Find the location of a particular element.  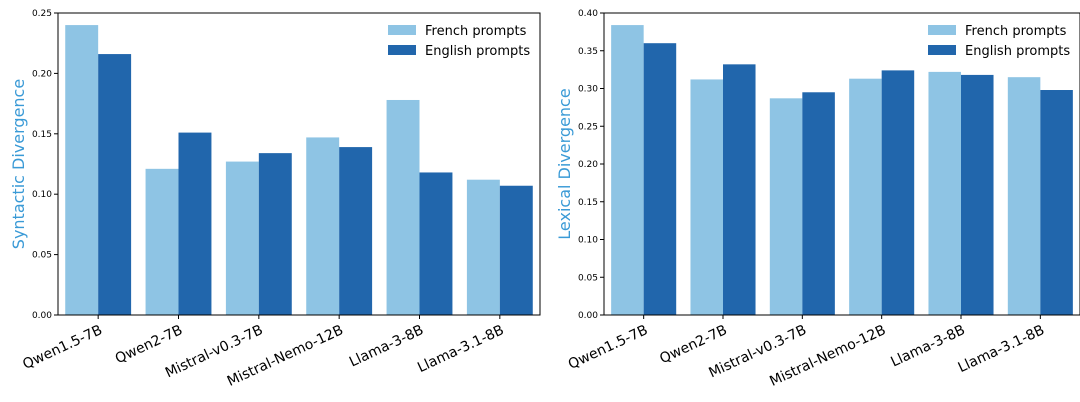

y-tick-label: 0.30 is located at coordinates (588, 90).